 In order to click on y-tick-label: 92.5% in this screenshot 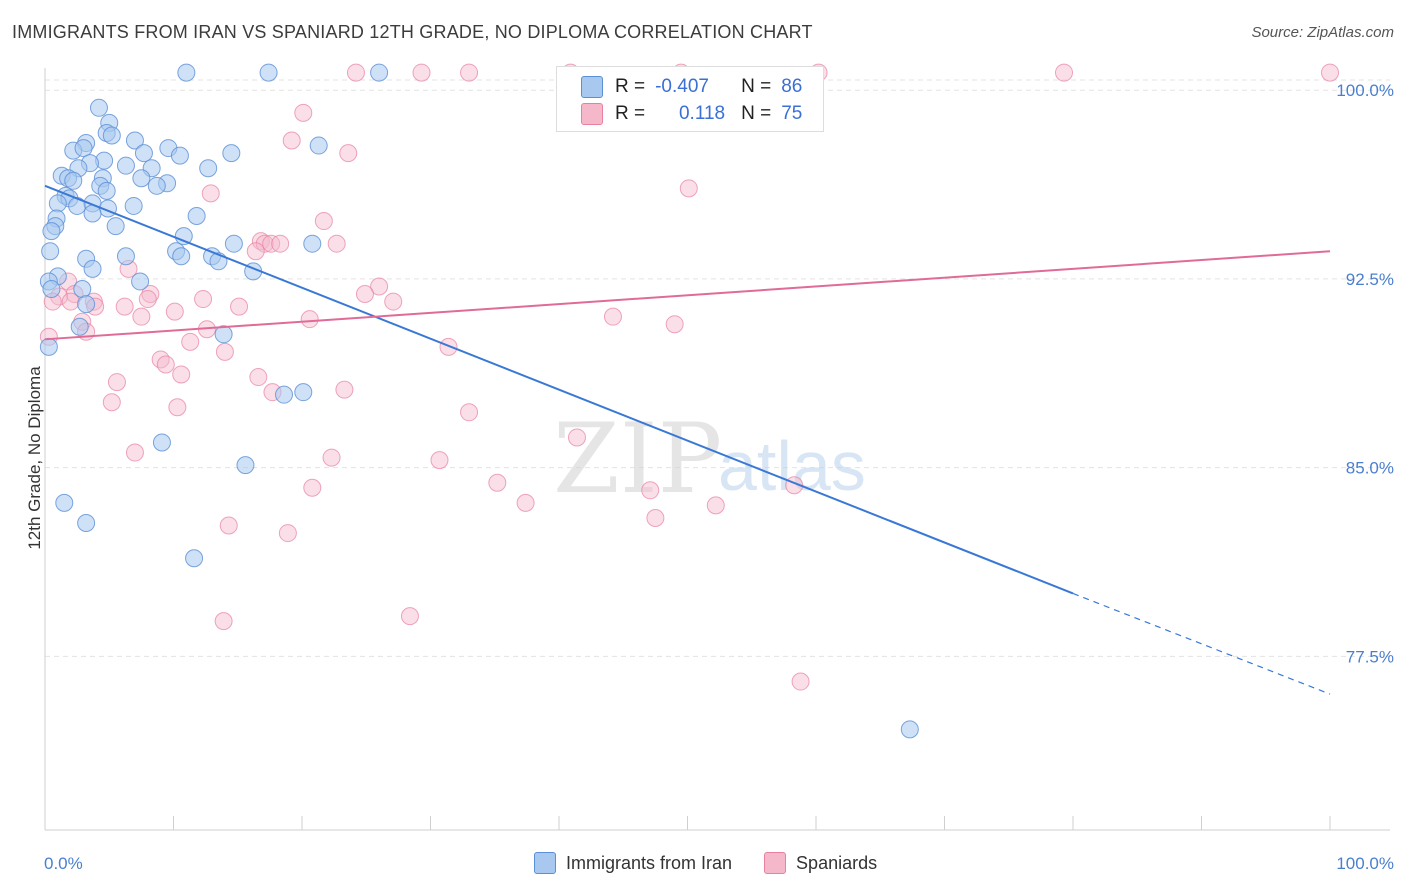, I will do `click(1370, 279)`.